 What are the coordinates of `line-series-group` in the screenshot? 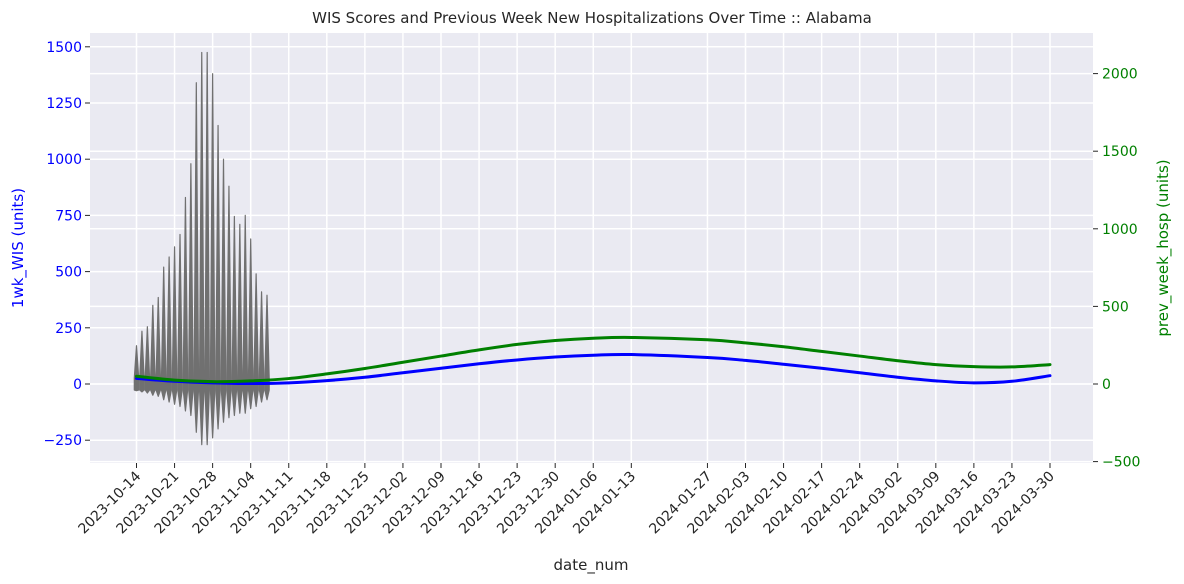 It's located at (593, 360).